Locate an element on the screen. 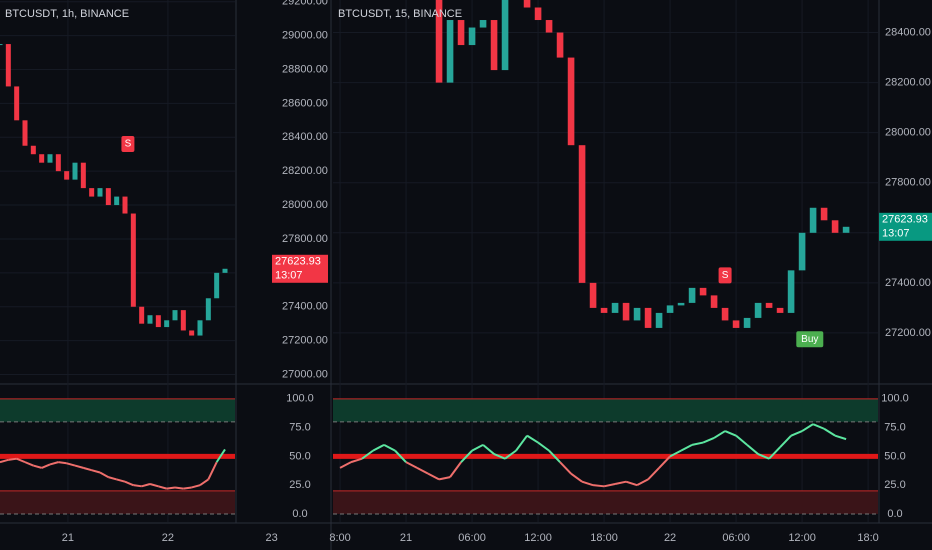 This screenshot has height=550, width=932. x-tick-label: 12:00 is located at coordinates (802, 538).